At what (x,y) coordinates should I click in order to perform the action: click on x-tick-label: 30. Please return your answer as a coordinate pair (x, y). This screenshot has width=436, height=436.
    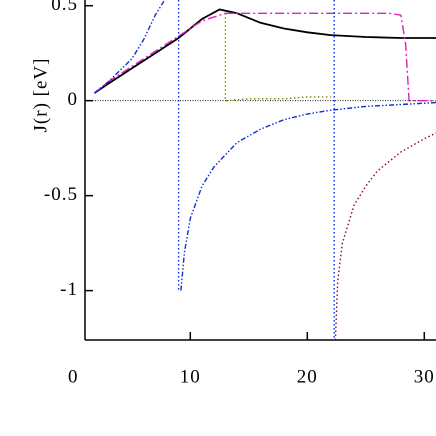
    Looking at the image, I should click on (424, 376).